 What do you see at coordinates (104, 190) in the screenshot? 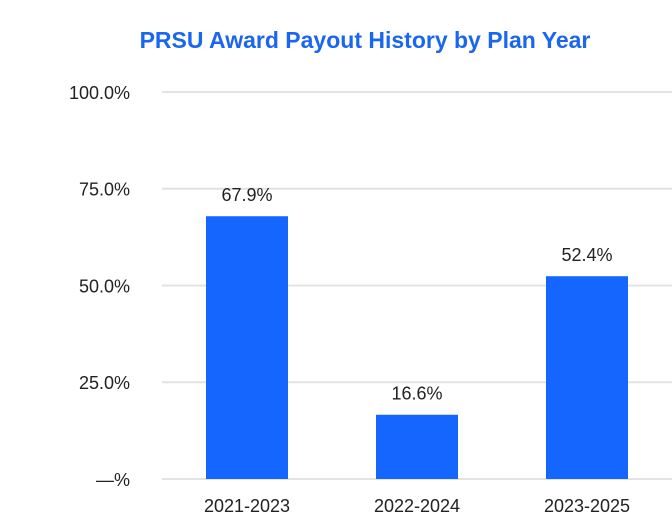
I see `y-tick-label: 75.0%` at bounding box center [104, 190].